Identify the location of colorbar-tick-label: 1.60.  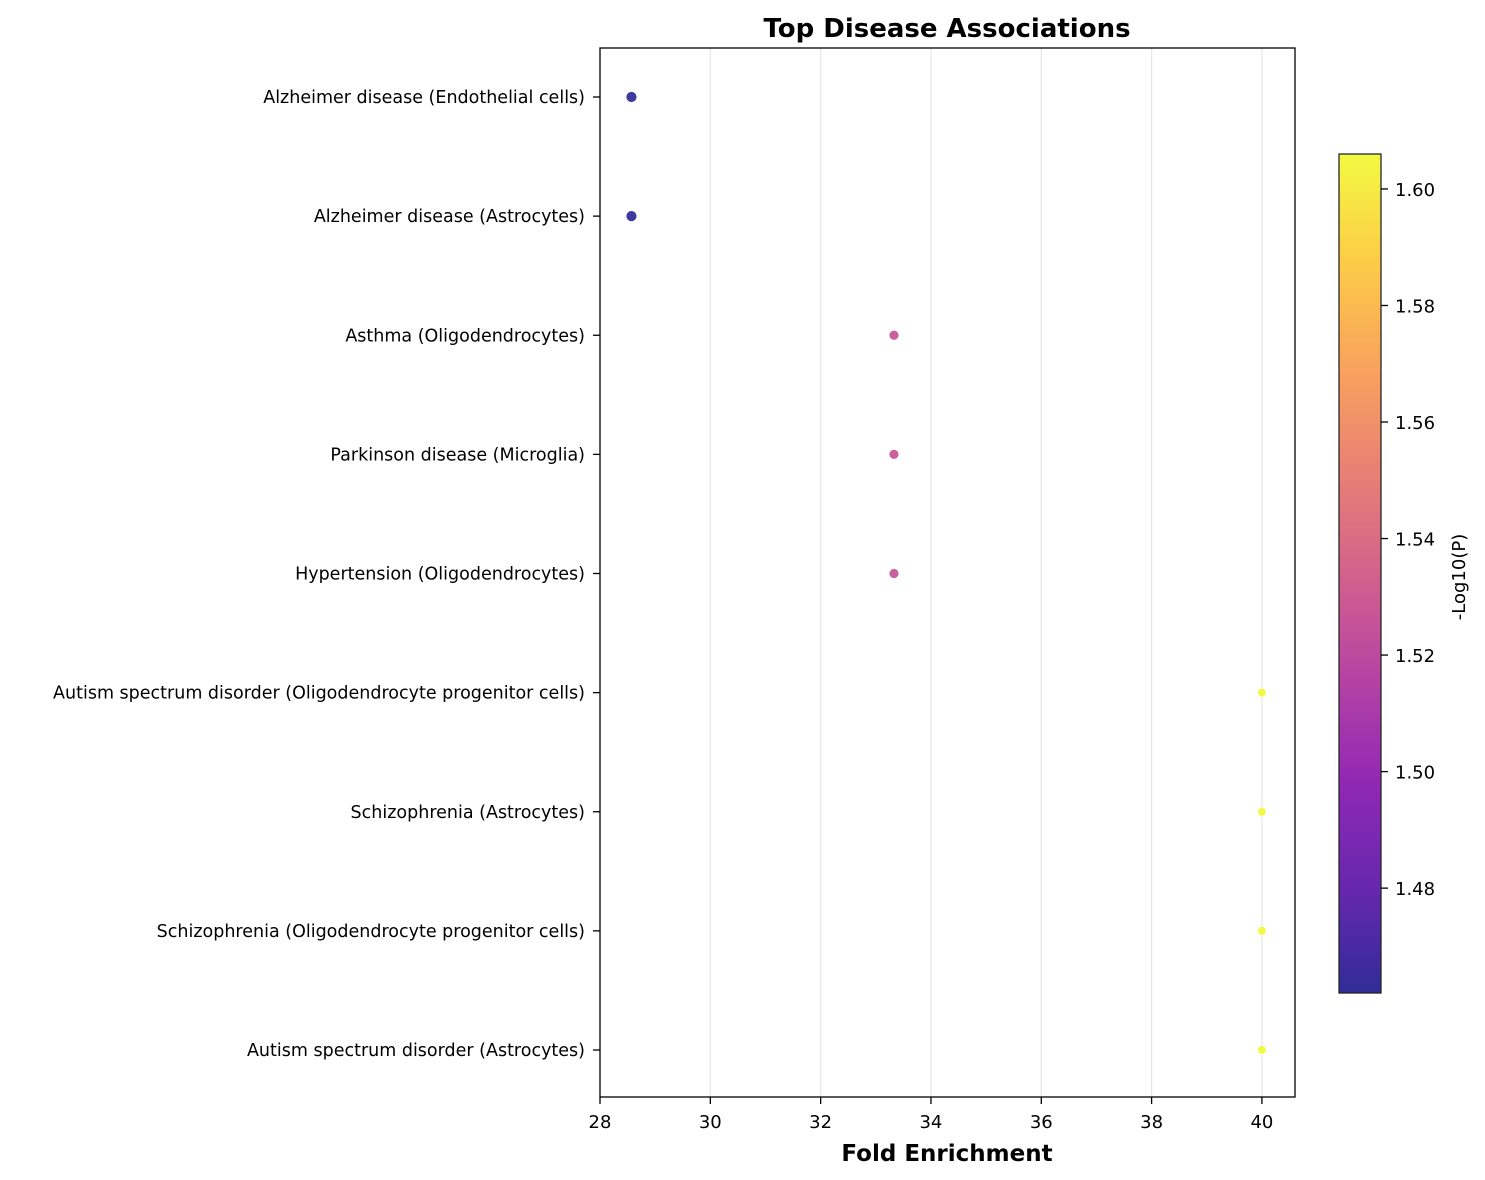
(1415, 190).